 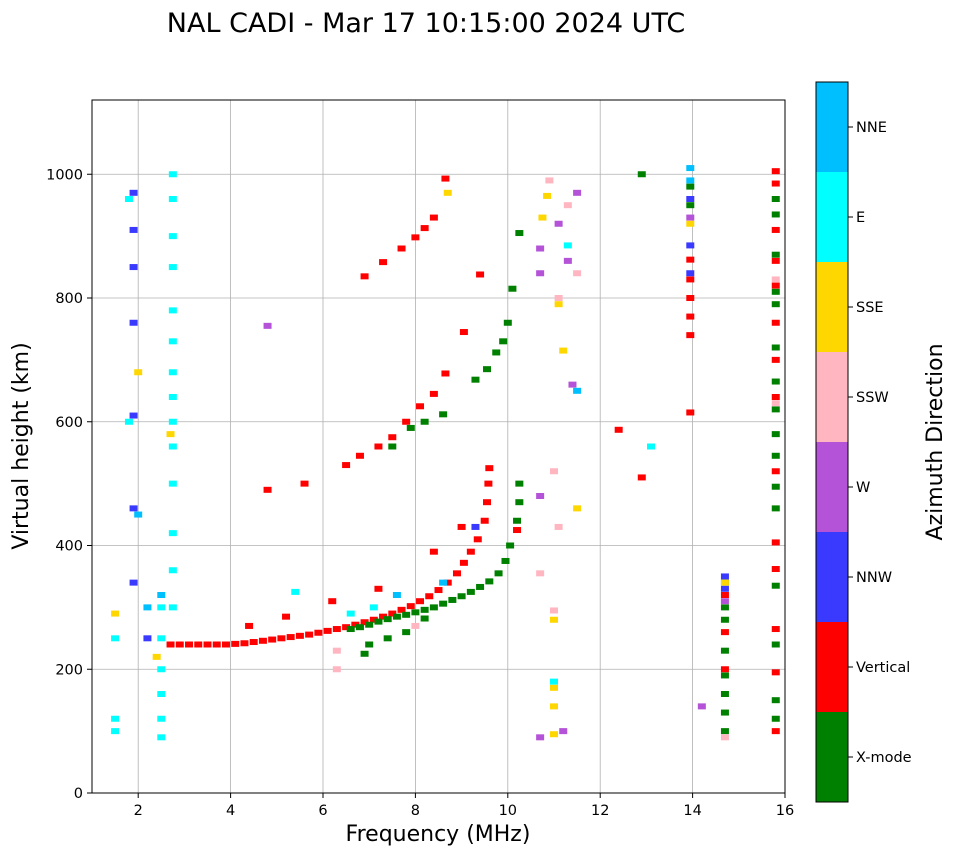 I want to click on colorbar-swatch-w, so click(x=832, y=487).